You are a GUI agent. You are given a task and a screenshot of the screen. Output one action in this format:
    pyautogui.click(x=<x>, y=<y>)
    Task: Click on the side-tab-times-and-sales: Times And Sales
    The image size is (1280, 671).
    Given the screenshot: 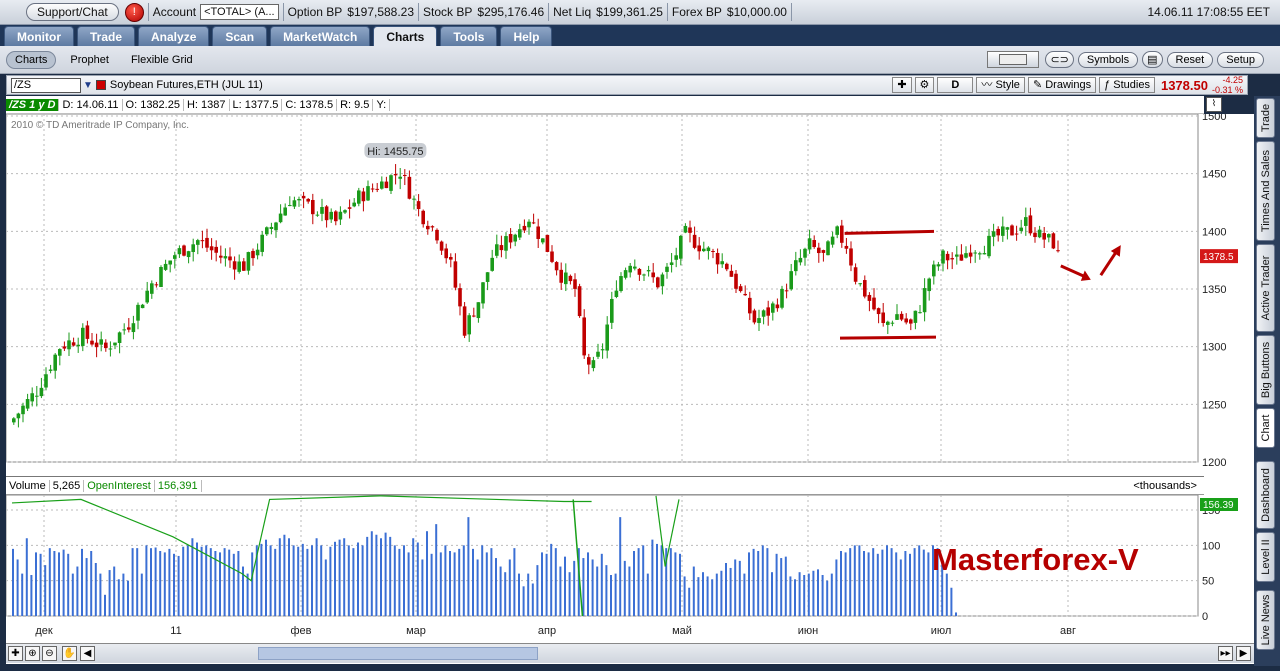 What is the action you would take?
    pyautogui.click(x=1265, y=191)
    